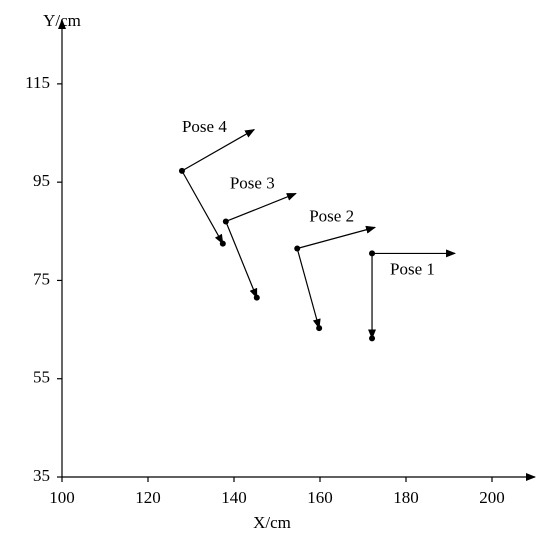 The image size is (550, 554). What do you see at coordinates (272, 522) in the screenshot?
I see `x-axis-label: X/cm` at bounding box center [272, 522].